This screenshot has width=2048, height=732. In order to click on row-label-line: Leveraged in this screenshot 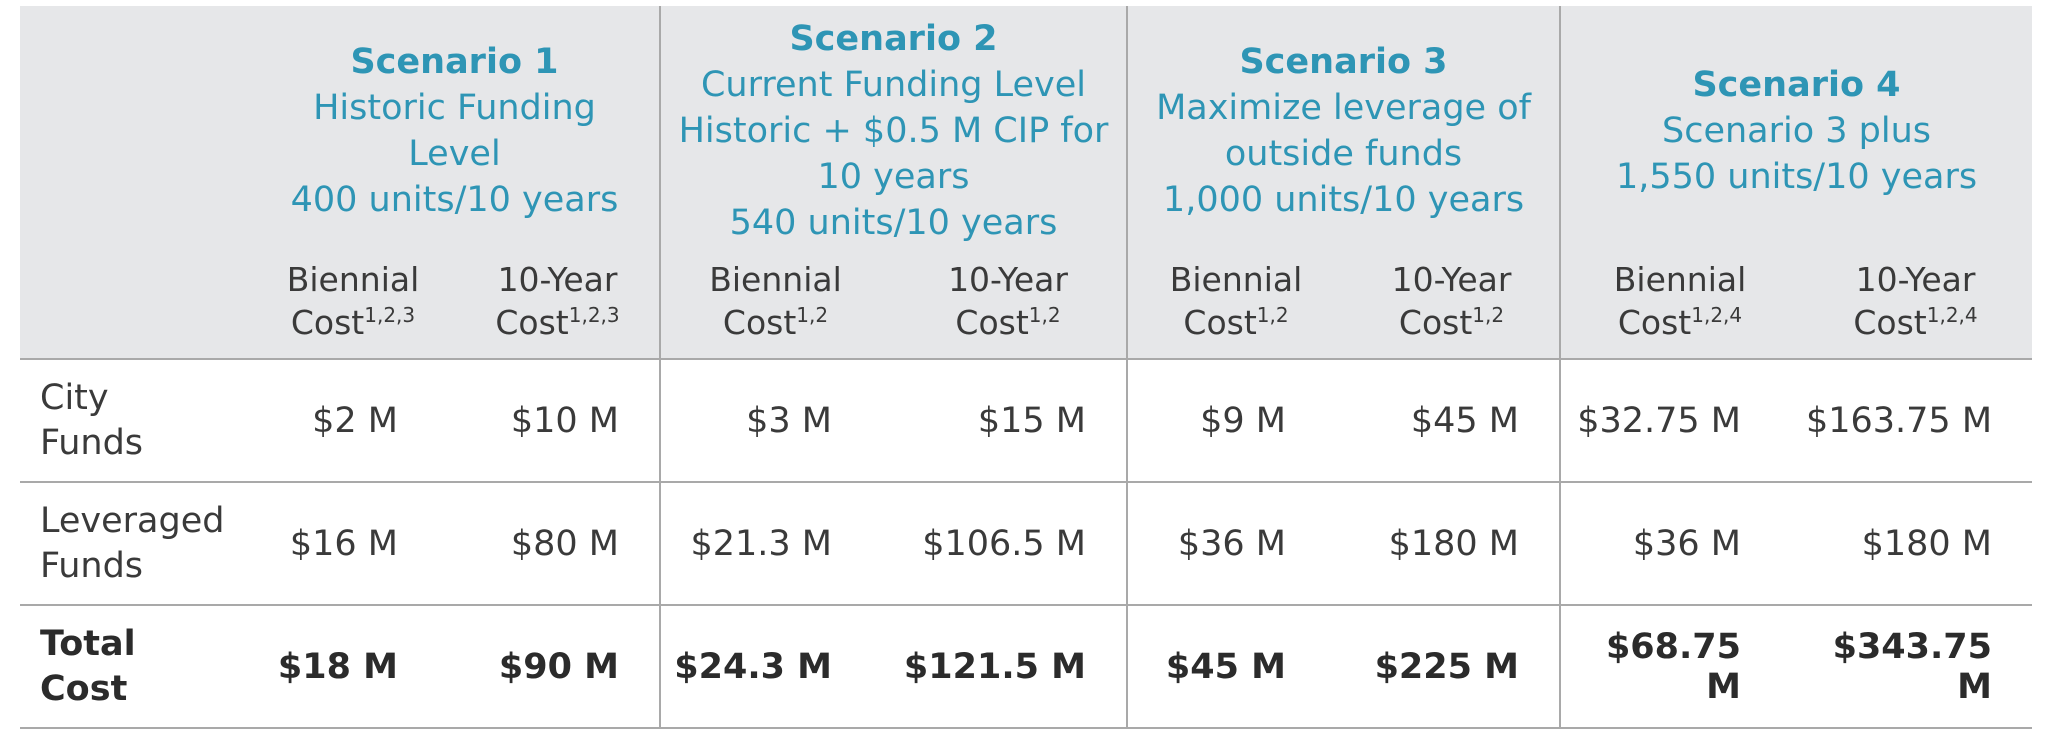, I will do `click(132, 520)`.